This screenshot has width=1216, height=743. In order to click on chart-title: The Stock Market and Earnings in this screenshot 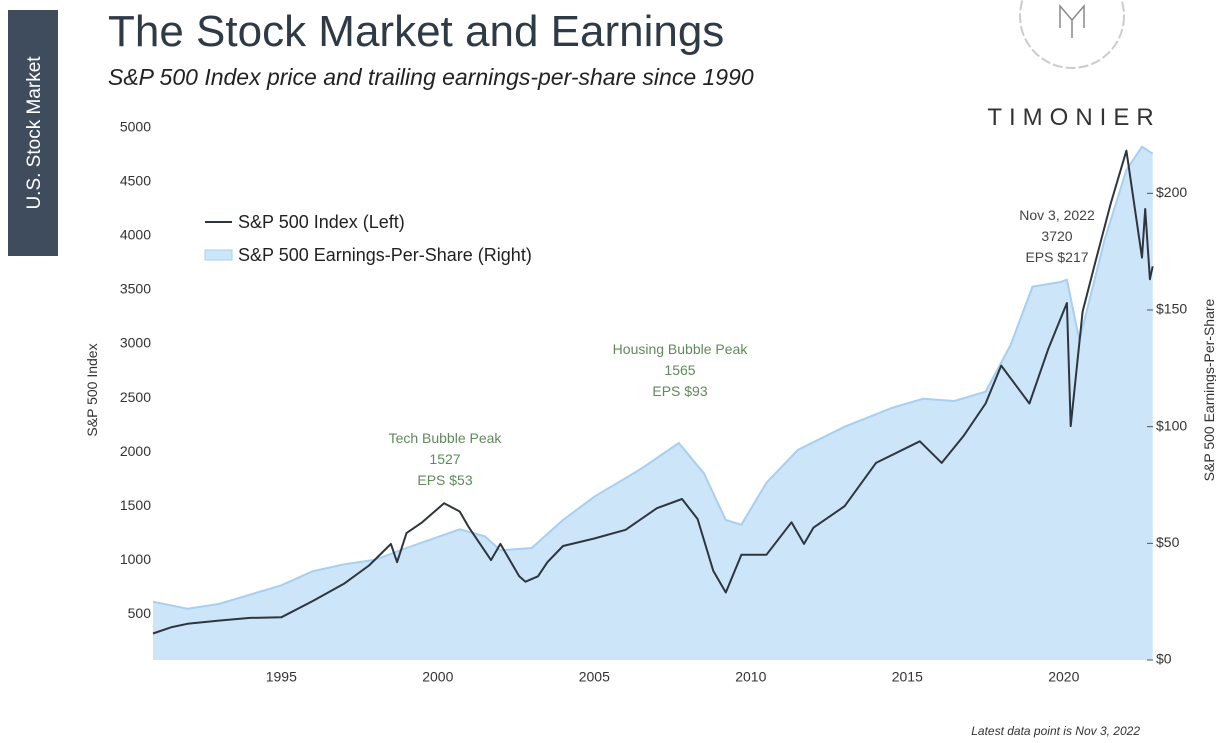, I will do `click(416, 31)`.